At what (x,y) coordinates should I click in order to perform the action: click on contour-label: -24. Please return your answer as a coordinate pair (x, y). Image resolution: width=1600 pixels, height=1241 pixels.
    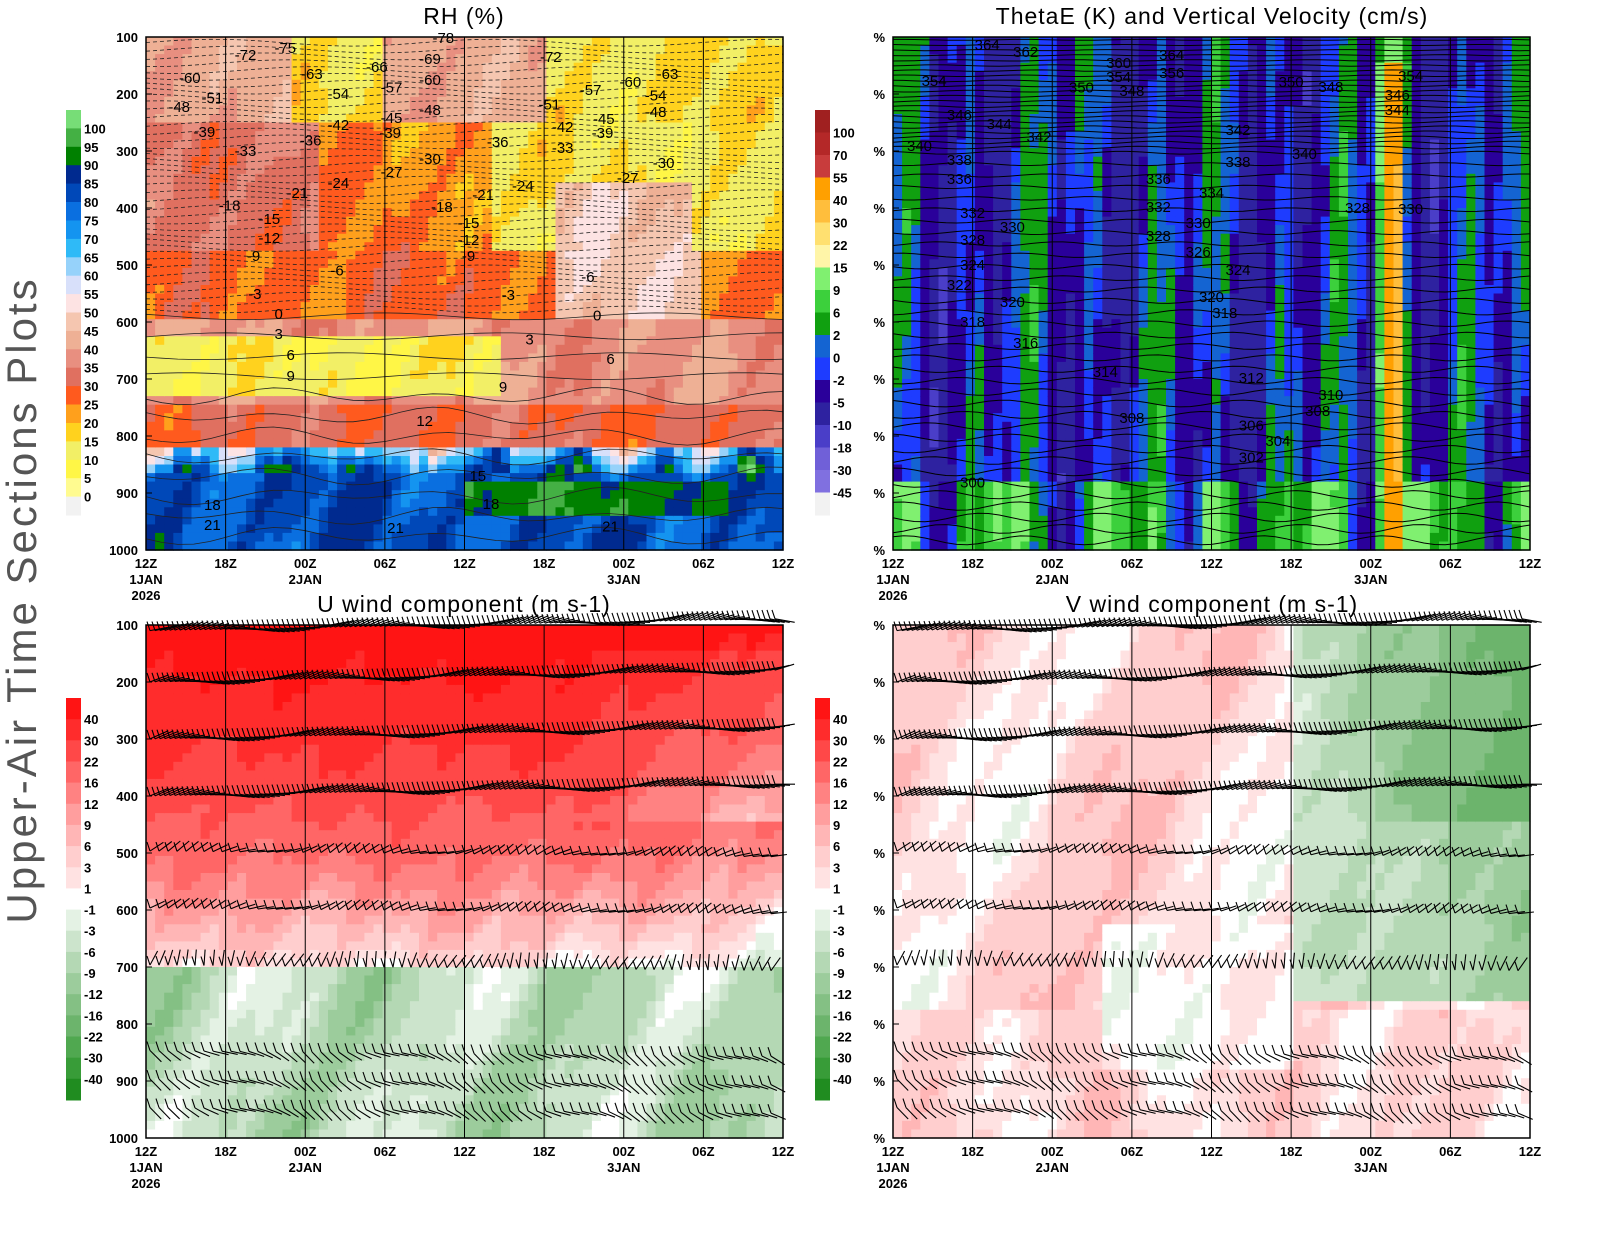
    Looking at the image, I should click on (339, 183).